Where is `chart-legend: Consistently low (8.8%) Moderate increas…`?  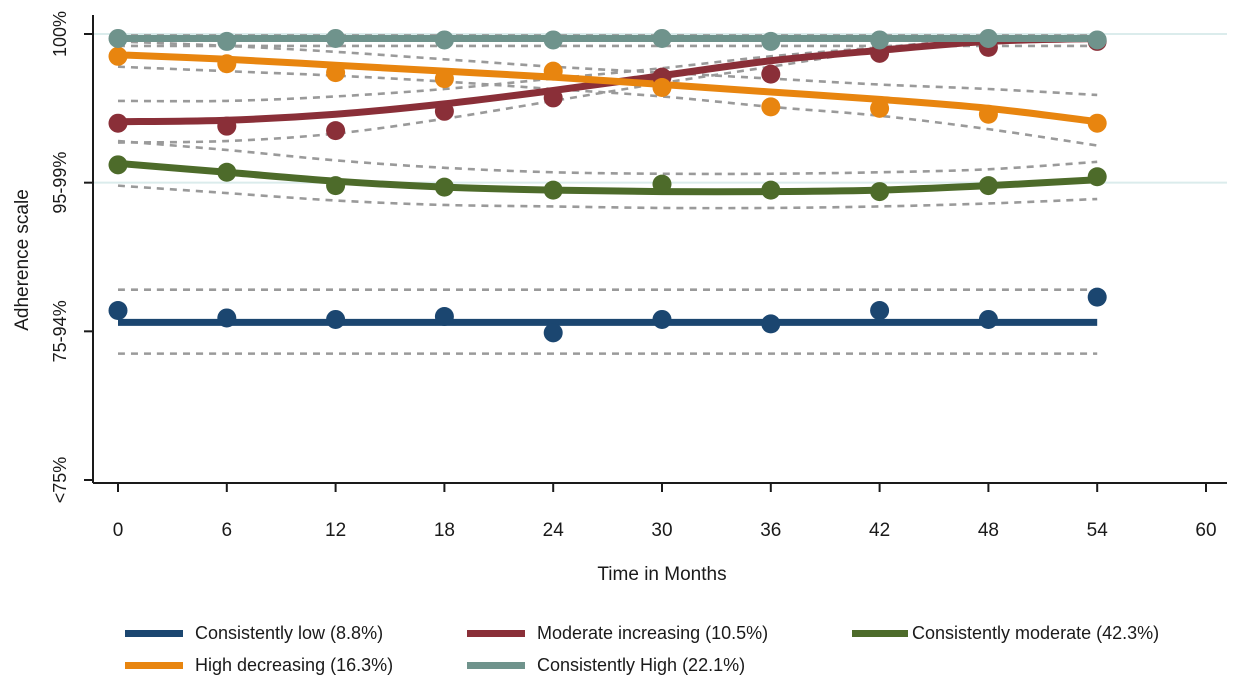 chart-legend: Consistently low (8.8%) Moderate increas… is located at coordinates (622, 647).